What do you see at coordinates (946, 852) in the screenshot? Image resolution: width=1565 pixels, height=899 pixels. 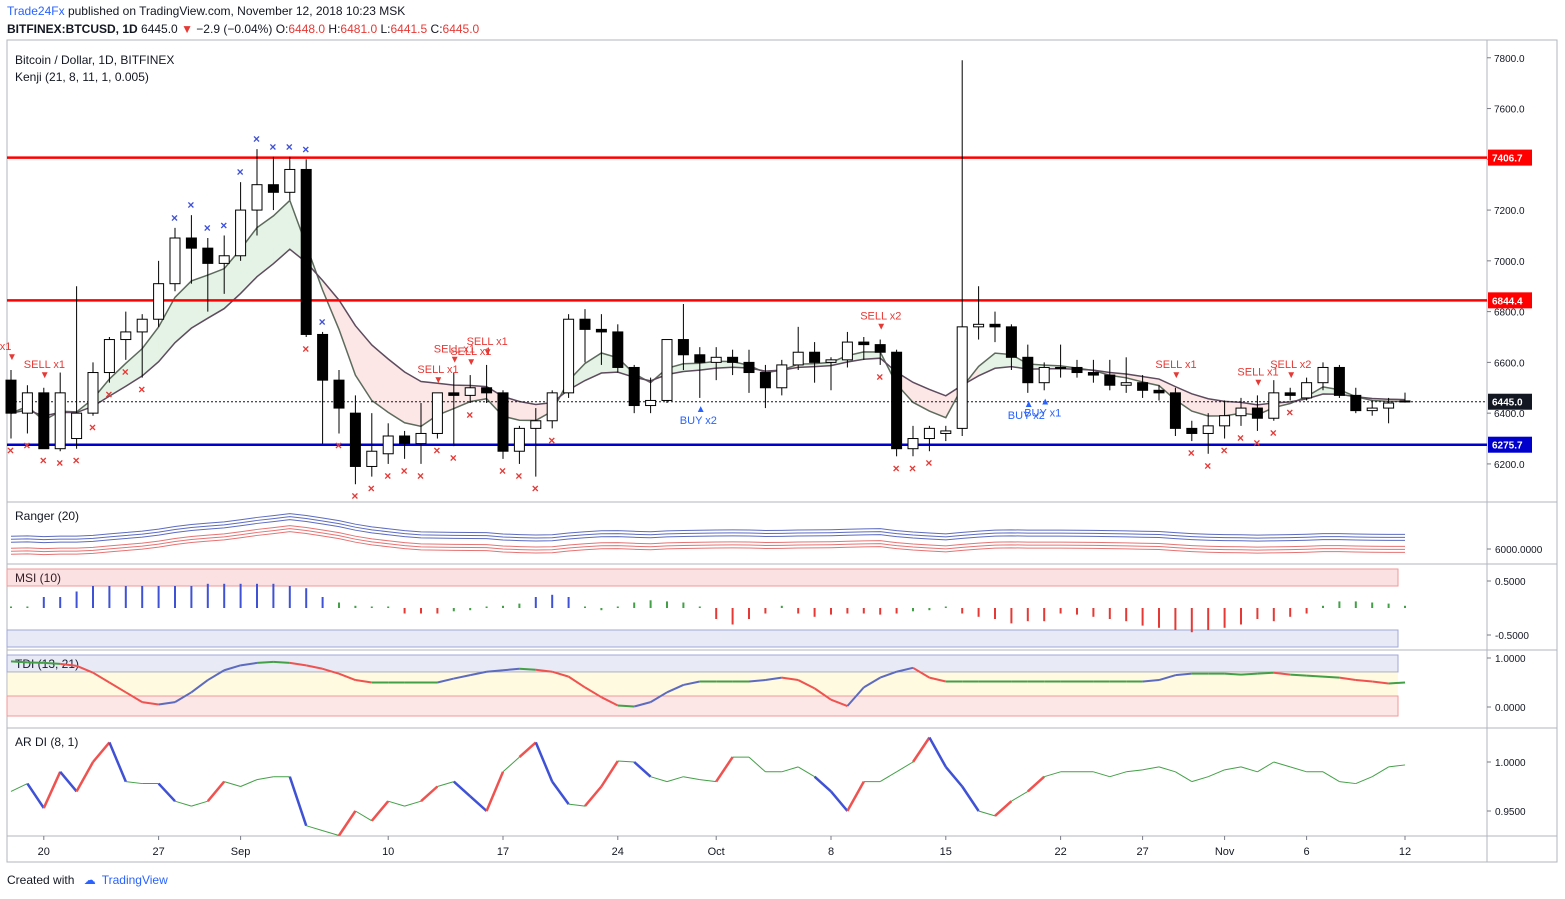 I see `x-tick-label: 15` at bounding box center [946, 852].